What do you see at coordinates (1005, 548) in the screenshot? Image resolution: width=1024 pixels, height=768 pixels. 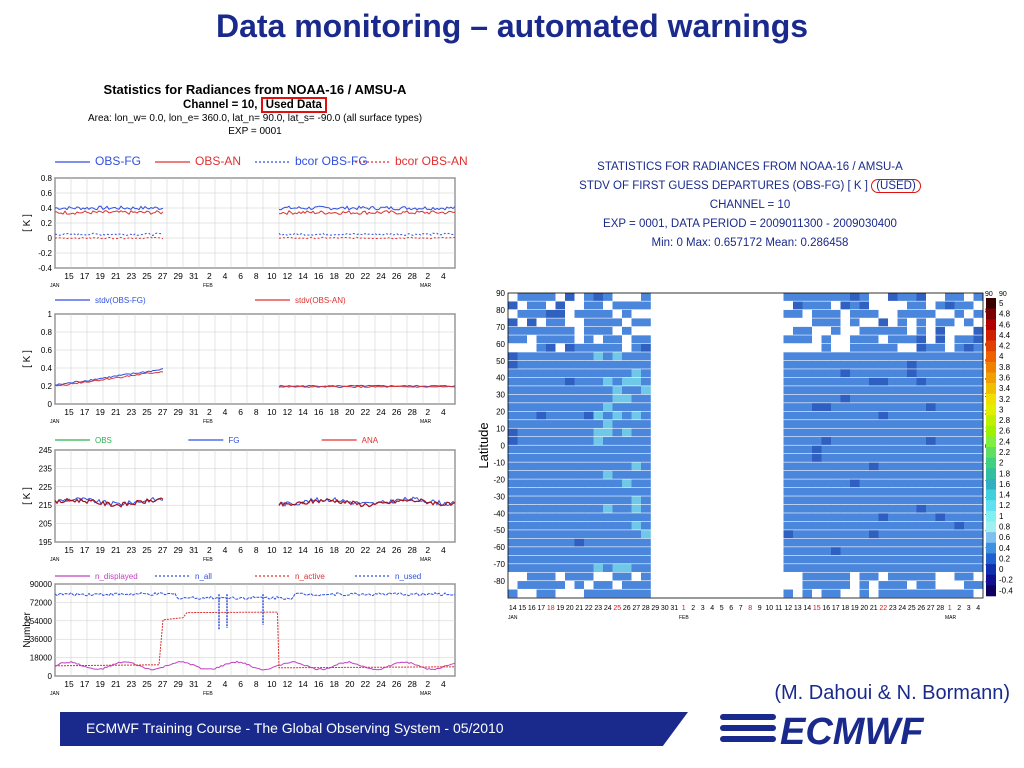 I see `colorbar-label: 0.4` at bounding box center [1005, 548].